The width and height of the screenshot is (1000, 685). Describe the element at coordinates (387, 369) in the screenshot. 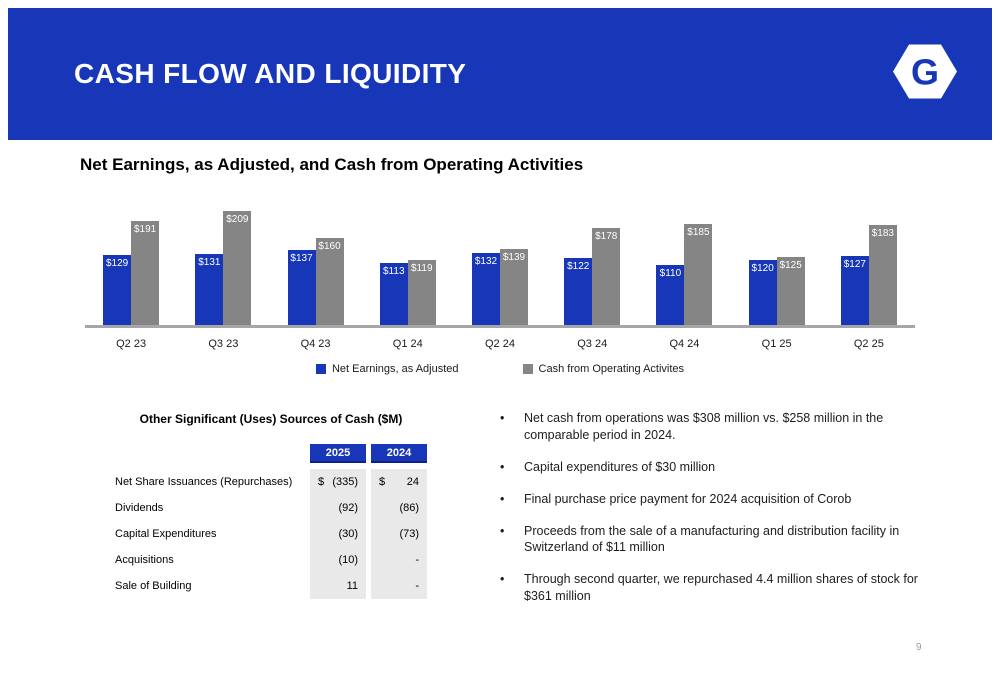

I see `legend-item: Net Earnings, as Adjusted` at that location.